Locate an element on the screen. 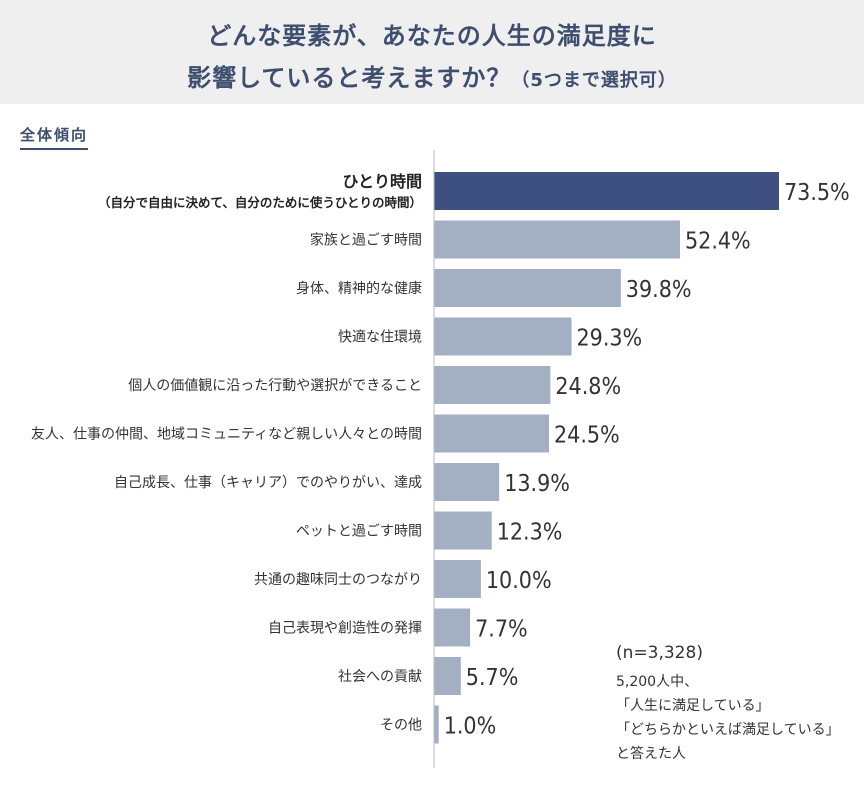 This screenshot has height=800, width=864. category-label-4: 個人の価値観に沿った行動や選択ができること is located at coordinates (275, 385).